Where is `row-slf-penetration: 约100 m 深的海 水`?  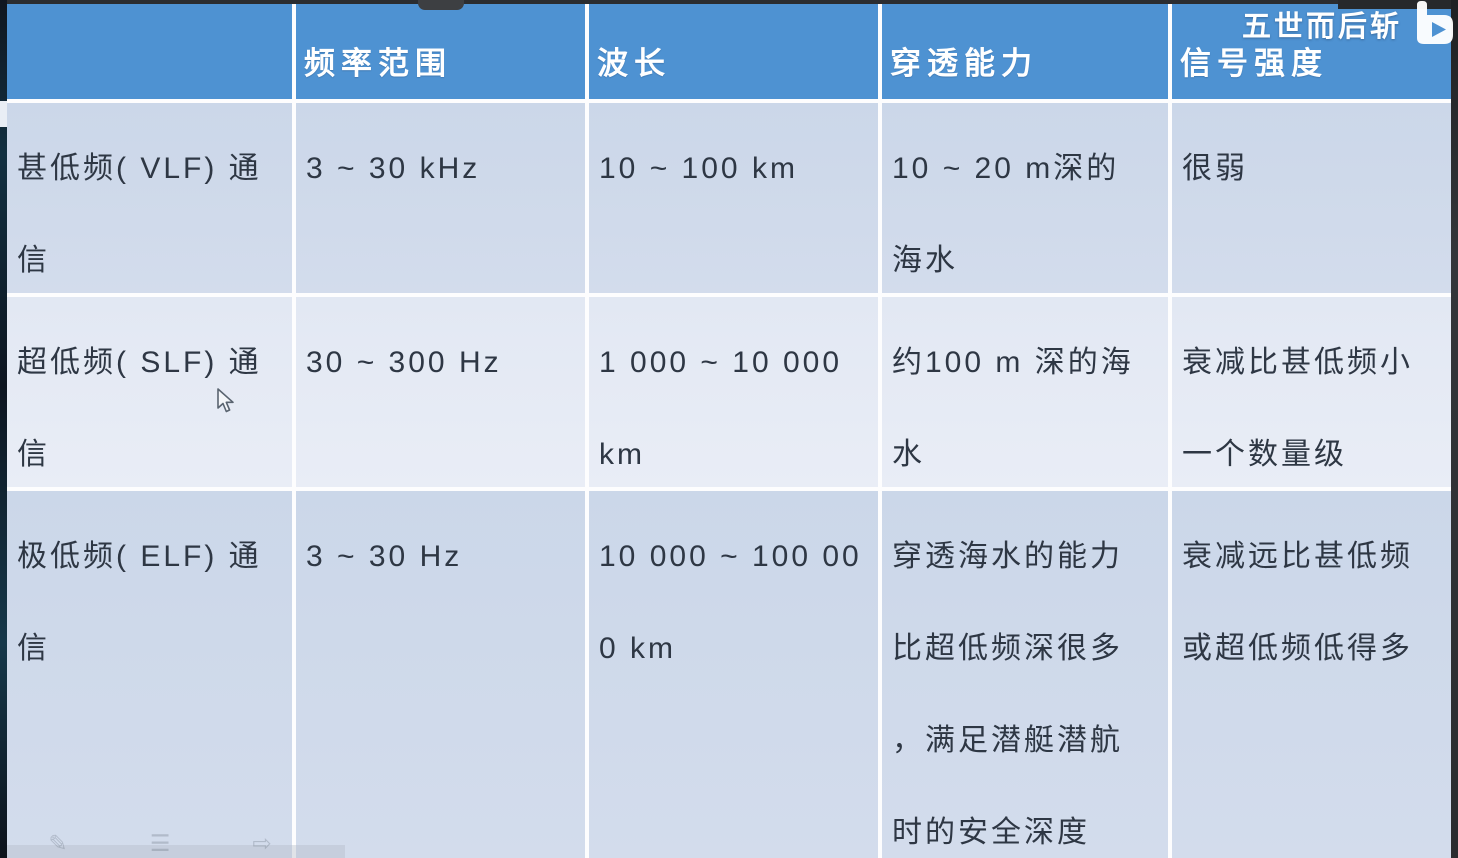
row-slf-penetration: 约100 m 深的海 水 is located at coordinates (1025, 392).